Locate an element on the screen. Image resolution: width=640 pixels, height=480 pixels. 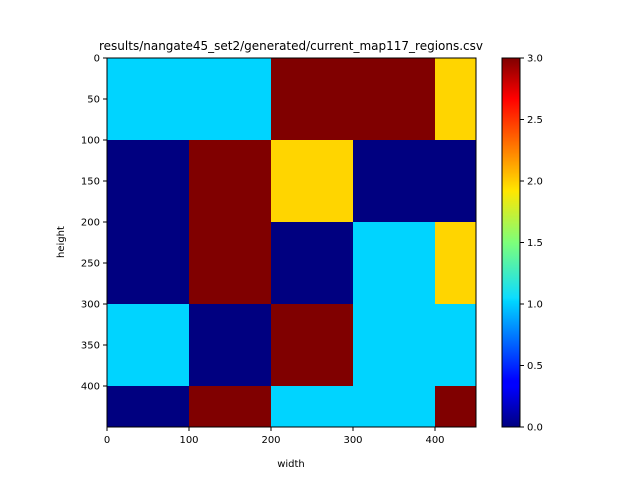
y-tick-label: 50 is located at coordinates (93, 100).